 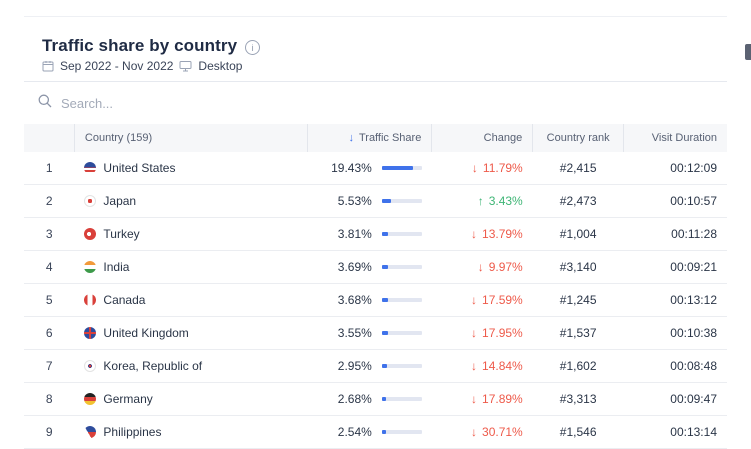 I want to click on change-value: ↓ 17.59%, so click(x=497, y=300).